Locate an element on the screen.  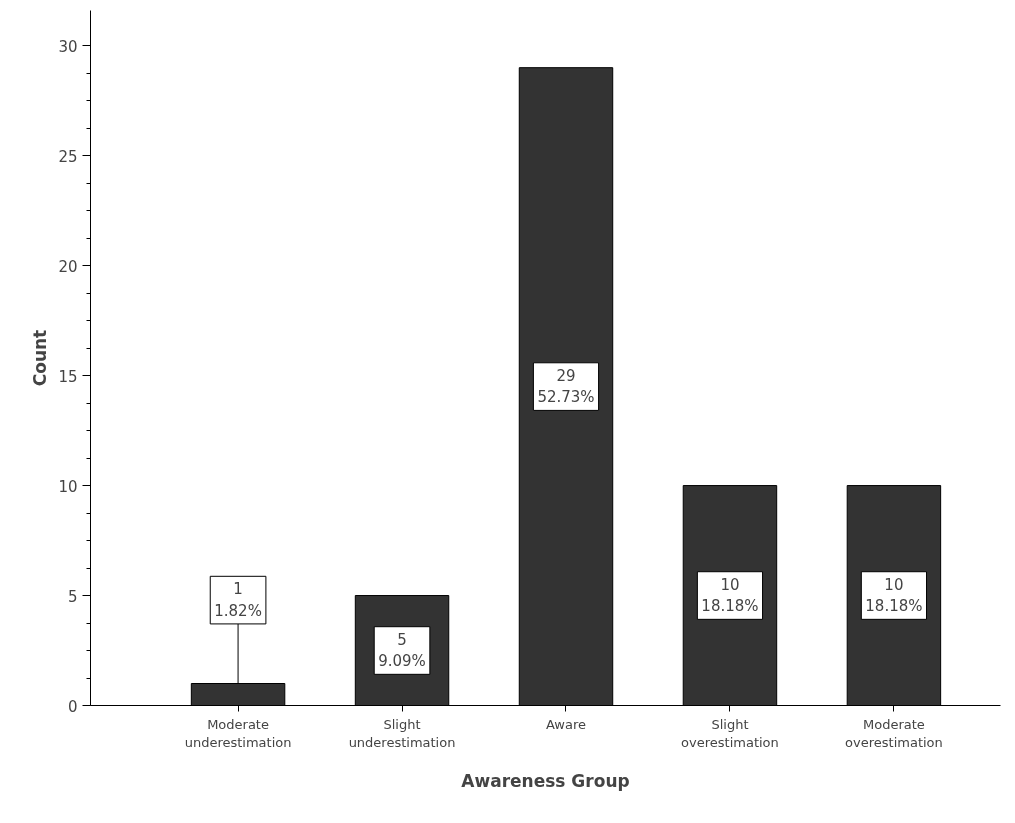
y-tick-label: 10 is located at coordinates (68, 486).